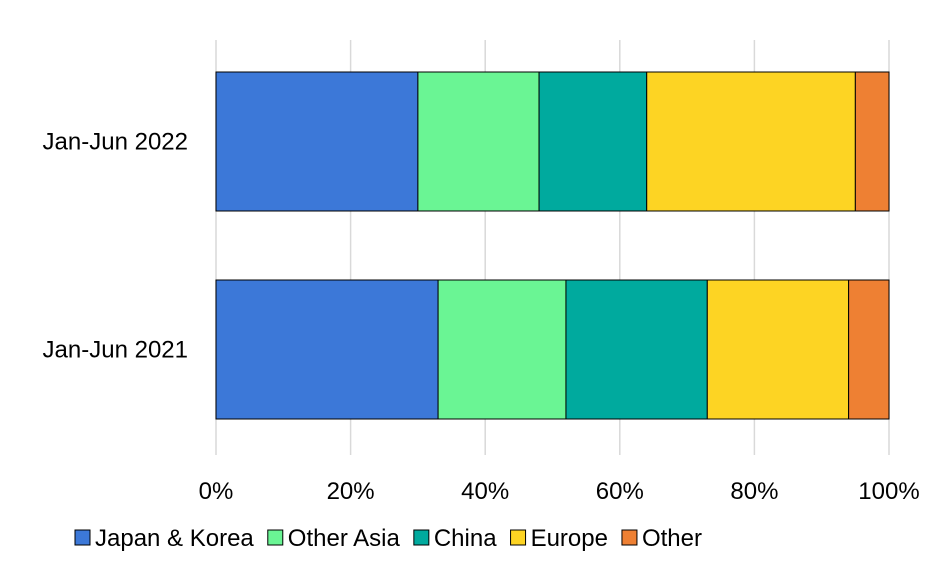 The height and width of the screenshot is (561, 927). I want to click on x-tick-label: 100%, so click(888, 491).